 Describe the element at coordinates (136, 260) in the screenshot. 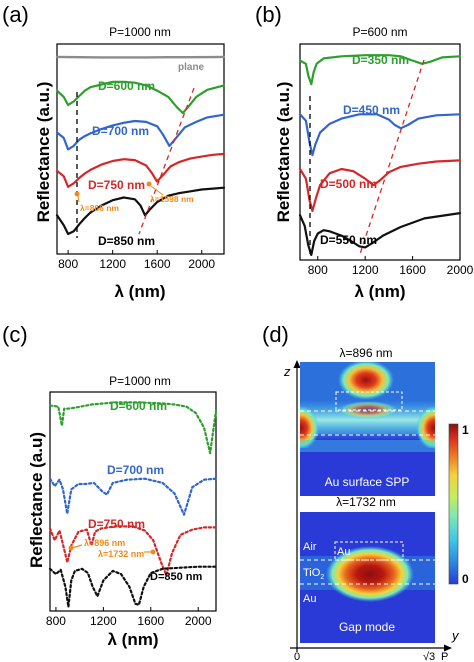

I see `panel-a-ticks: 800 1200 1600 2000` at that location.